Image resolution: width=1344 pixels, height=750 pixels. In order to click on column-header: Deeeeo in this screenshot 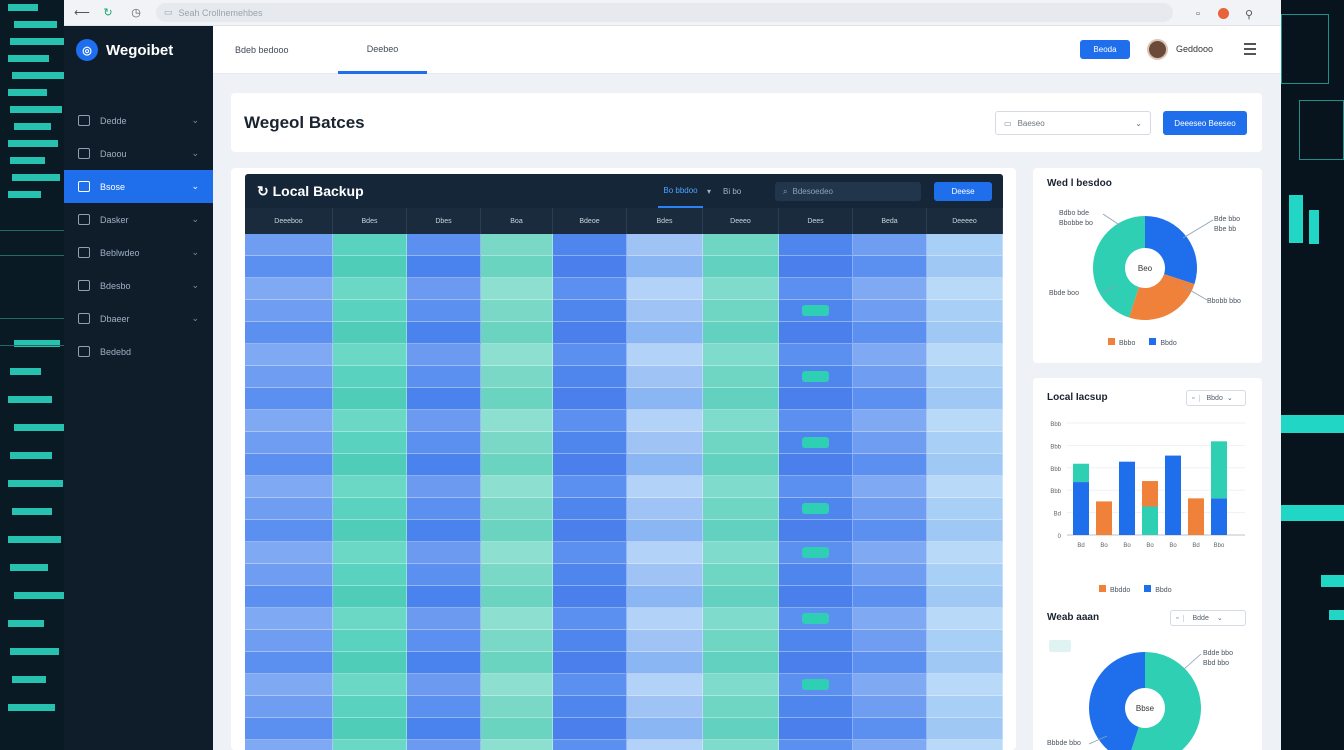, I will do `click(965, 221)`.